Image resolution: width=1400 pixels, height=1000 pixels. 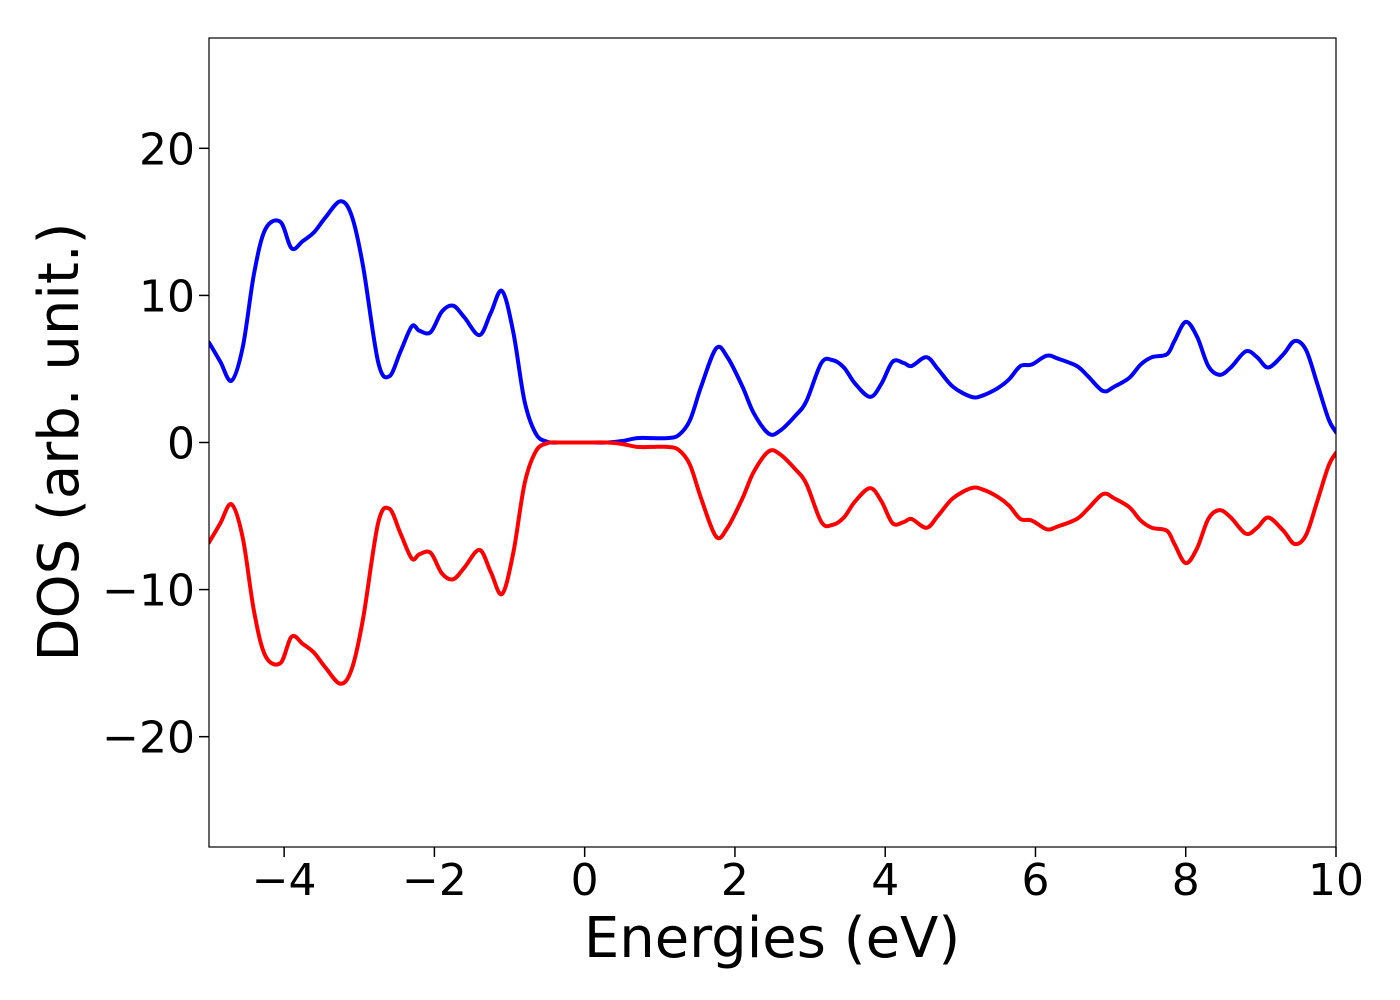 I want to click on x-axis-label: Energies (eV), so click(x=772, y=938).